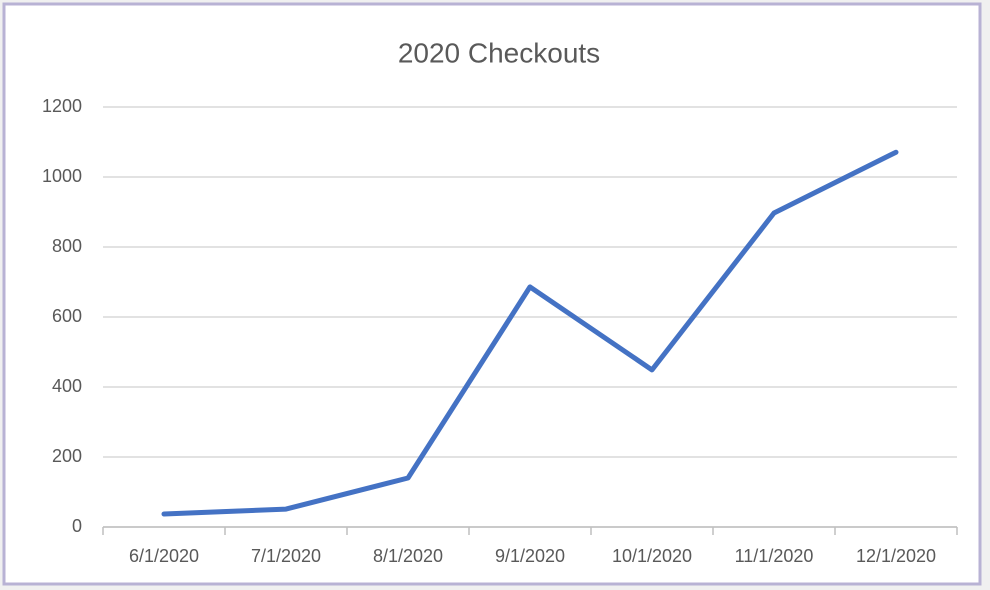 This screenshot has height=590, width=990. Describe the element at coordinates (499, 52) in the screenshot. I see `chart-title: 2020 Checkouts` at that location.